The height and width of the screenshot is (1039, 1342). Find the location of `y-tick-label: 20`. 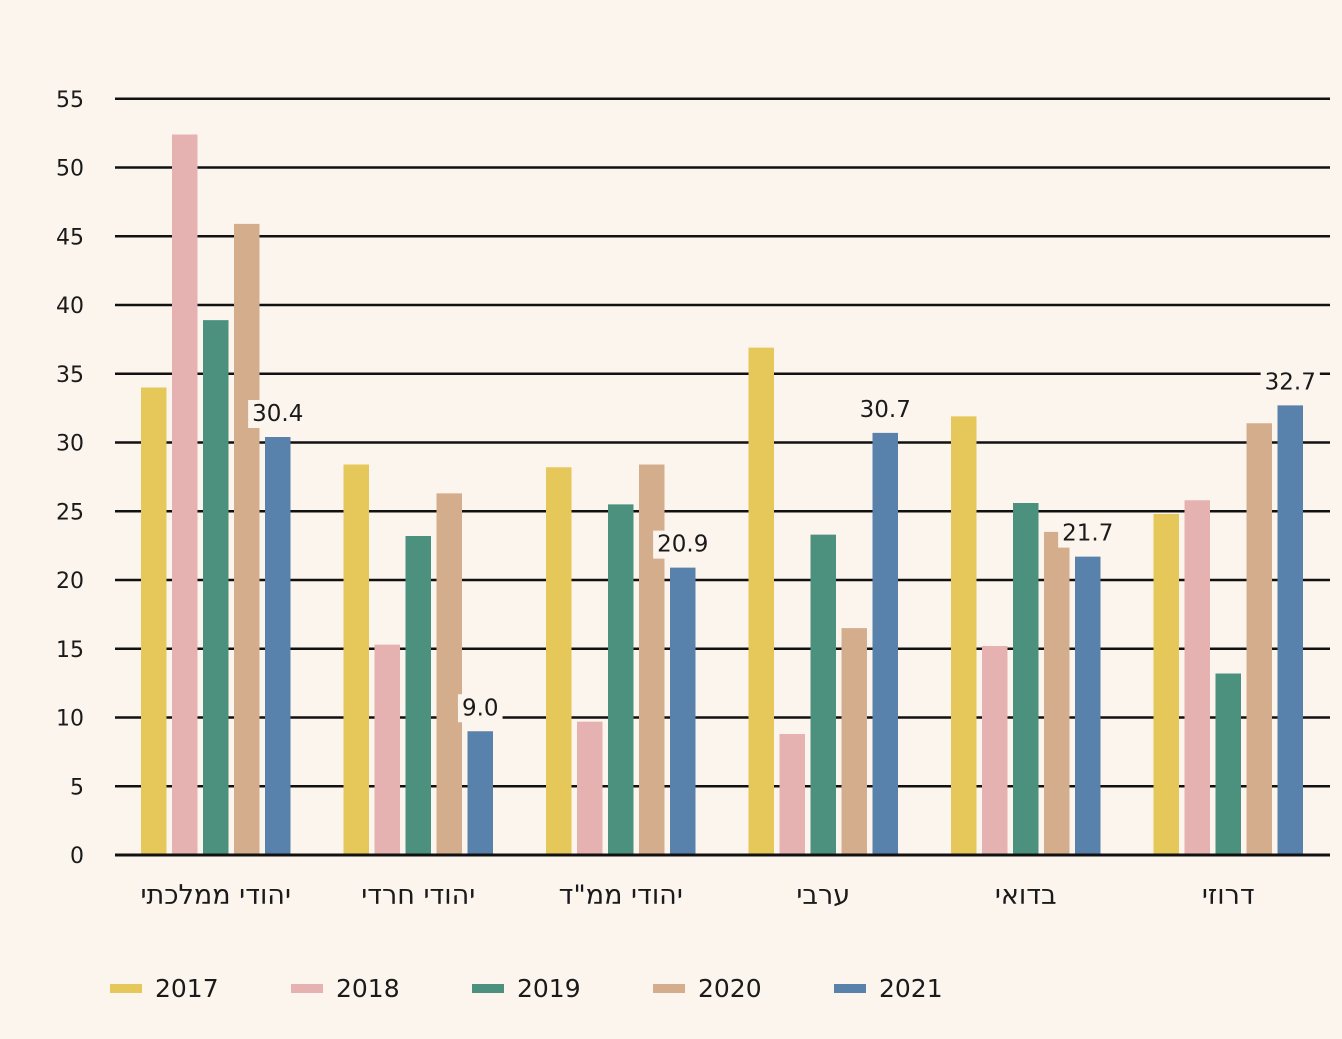

y-tick-label: 20 is located at coordinates (70, 581).